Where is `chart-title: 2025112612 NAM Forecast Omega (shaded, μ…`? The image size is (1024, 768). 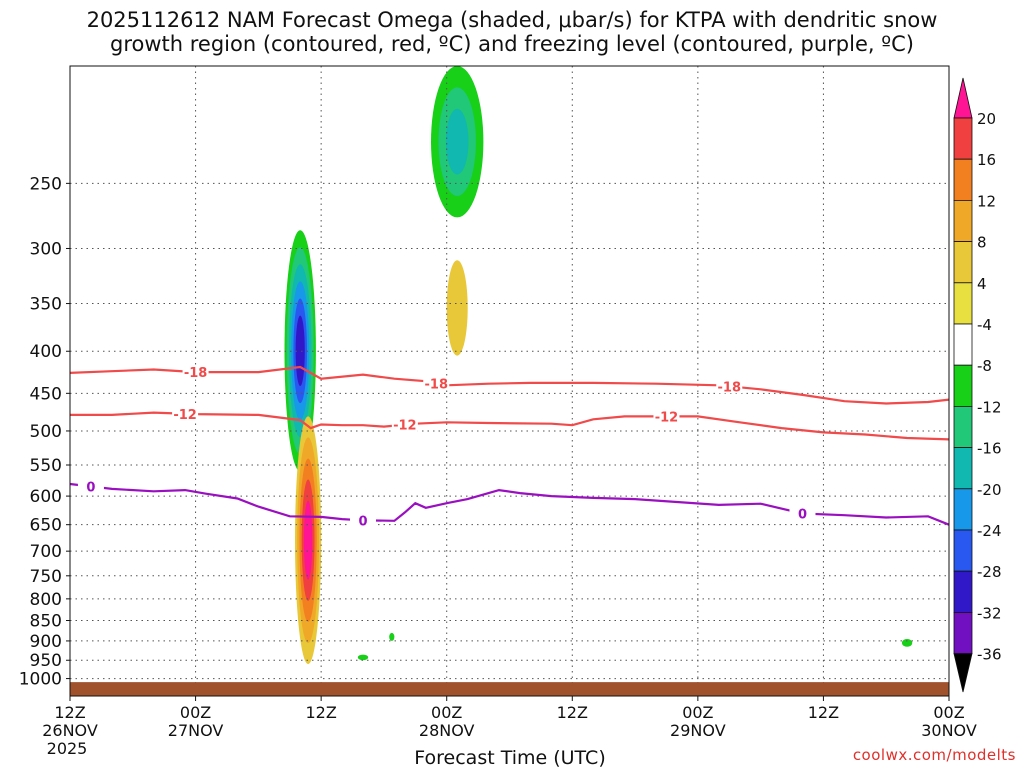 chart-title: 2025112612 NAM Forecast Omega (shaded, μ… is located at coordinates (512, 32).